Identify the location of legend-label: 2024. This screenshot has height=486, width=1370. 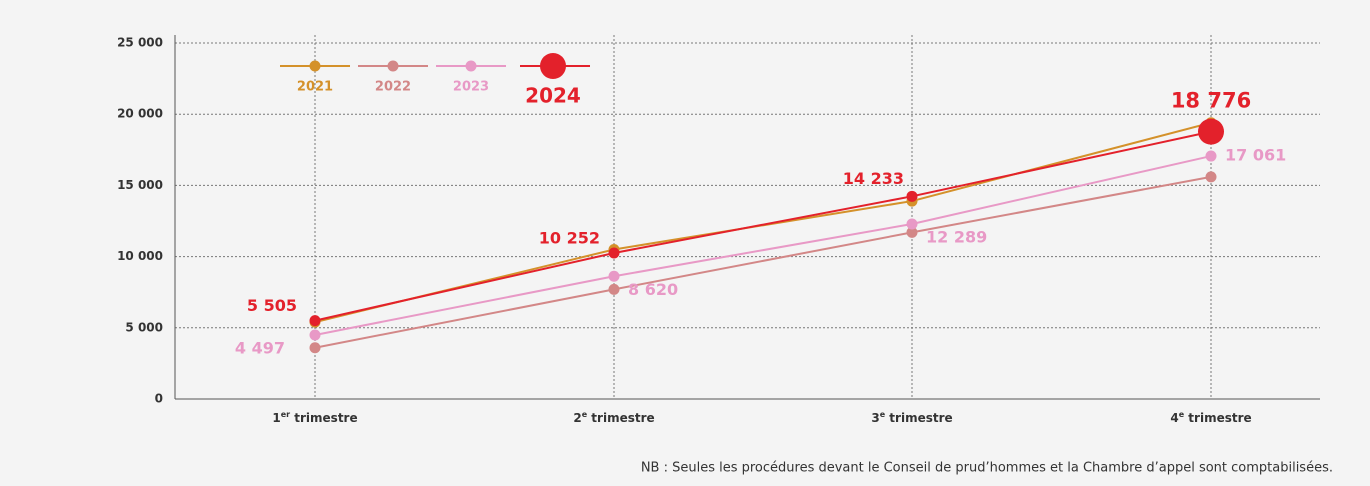
(553, 96).